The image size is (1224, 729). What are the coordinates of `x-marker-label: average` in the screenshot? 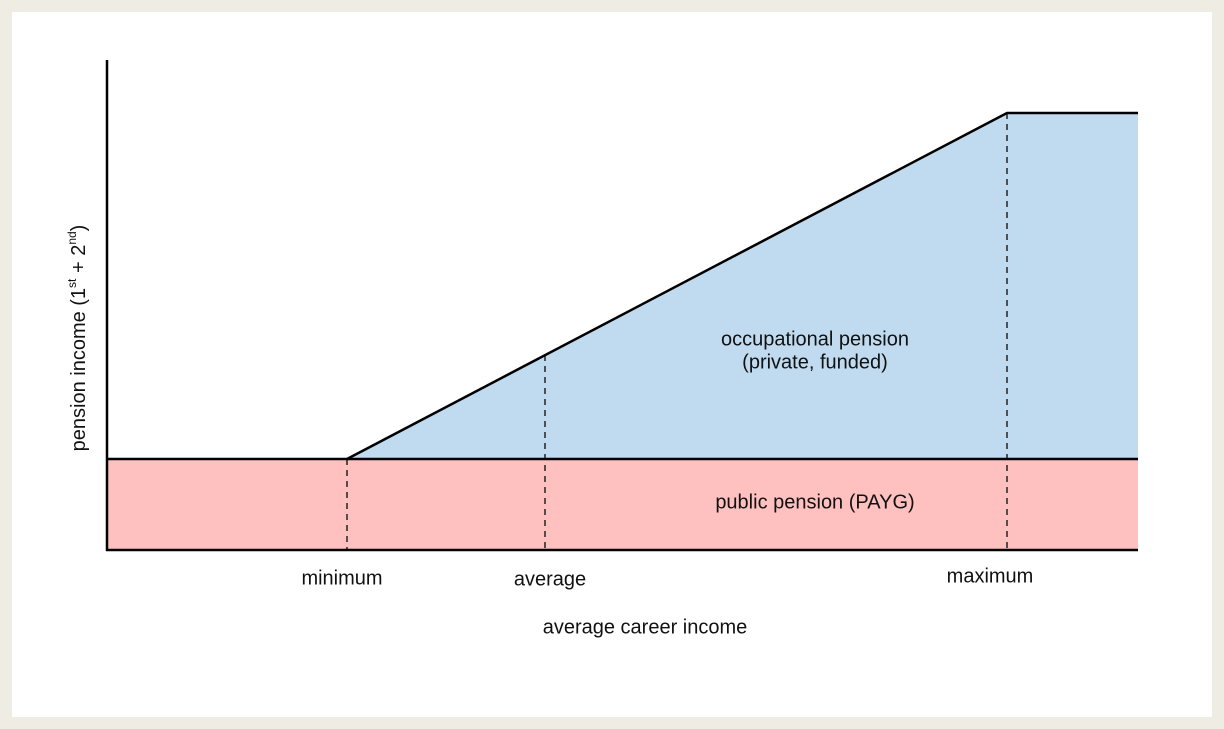 It's located at (550, 579).